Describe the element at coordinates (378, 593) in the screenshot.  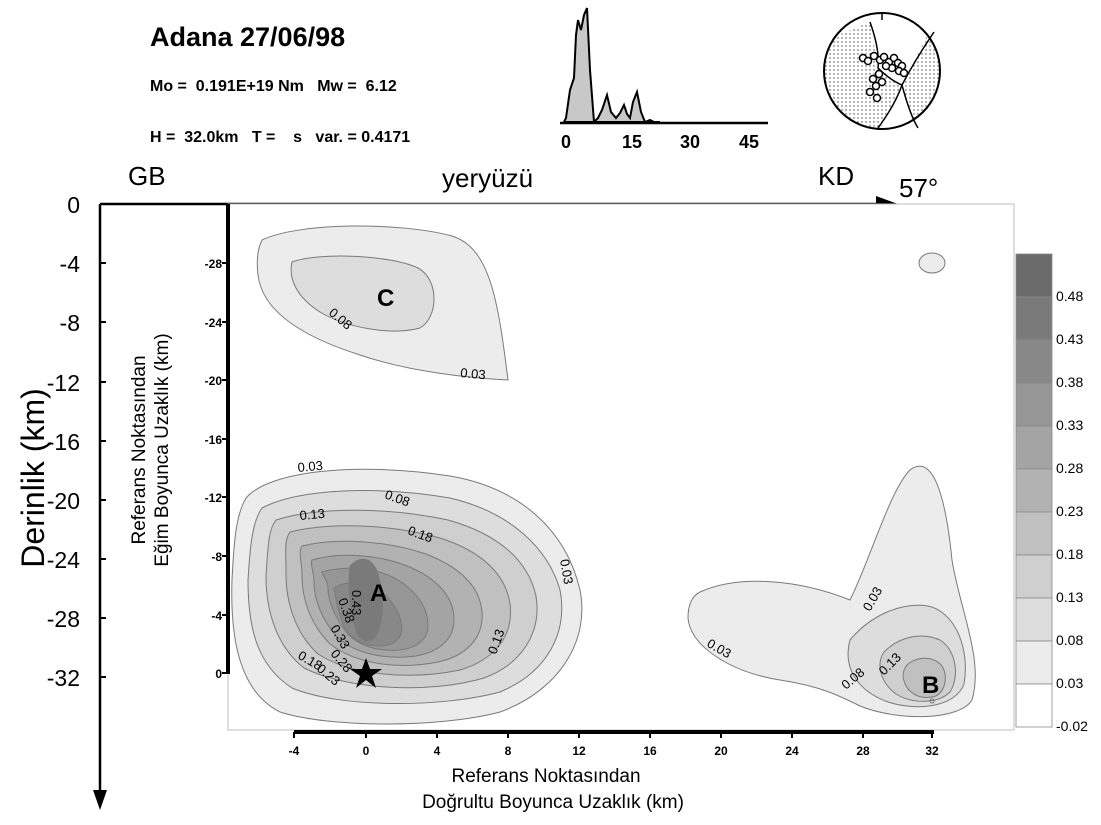
I see `patch-label-a: A` at that location.